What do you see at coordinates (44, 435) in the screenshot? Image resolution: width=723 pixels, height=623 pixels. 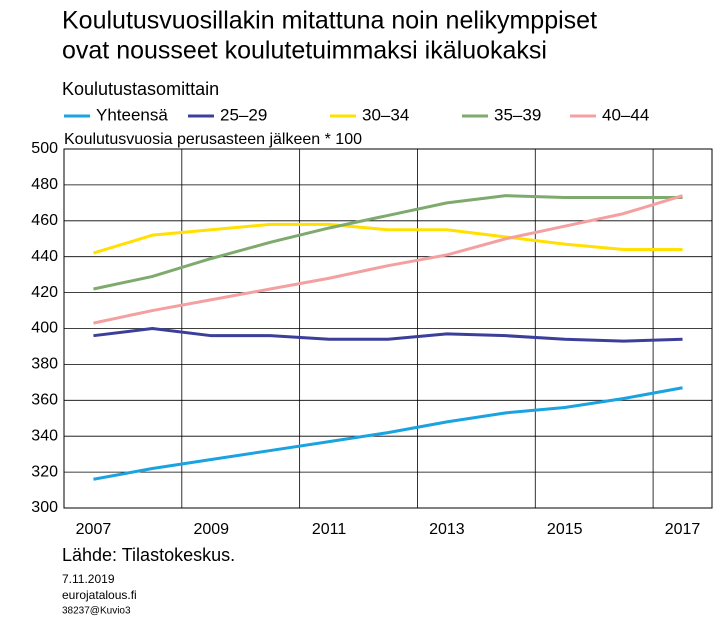 I see `y-tick-label: 340` at bounding box center [44, 435].